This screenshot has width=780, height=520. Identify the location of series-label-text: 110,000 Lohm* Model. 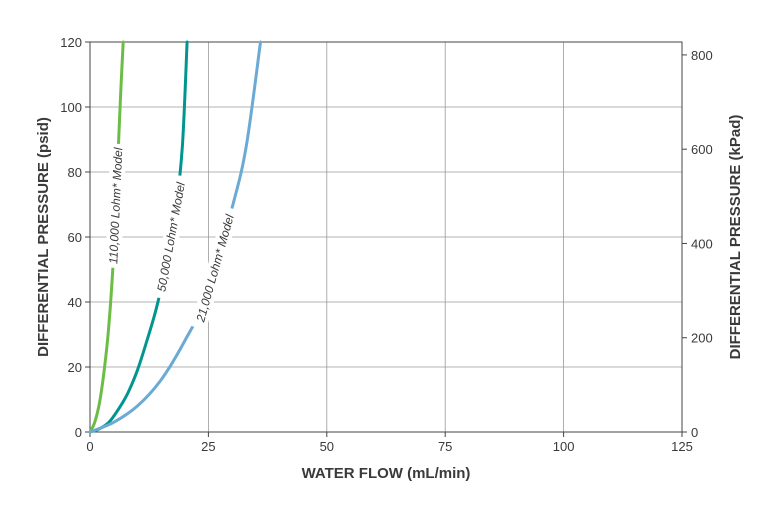
(115, 205).